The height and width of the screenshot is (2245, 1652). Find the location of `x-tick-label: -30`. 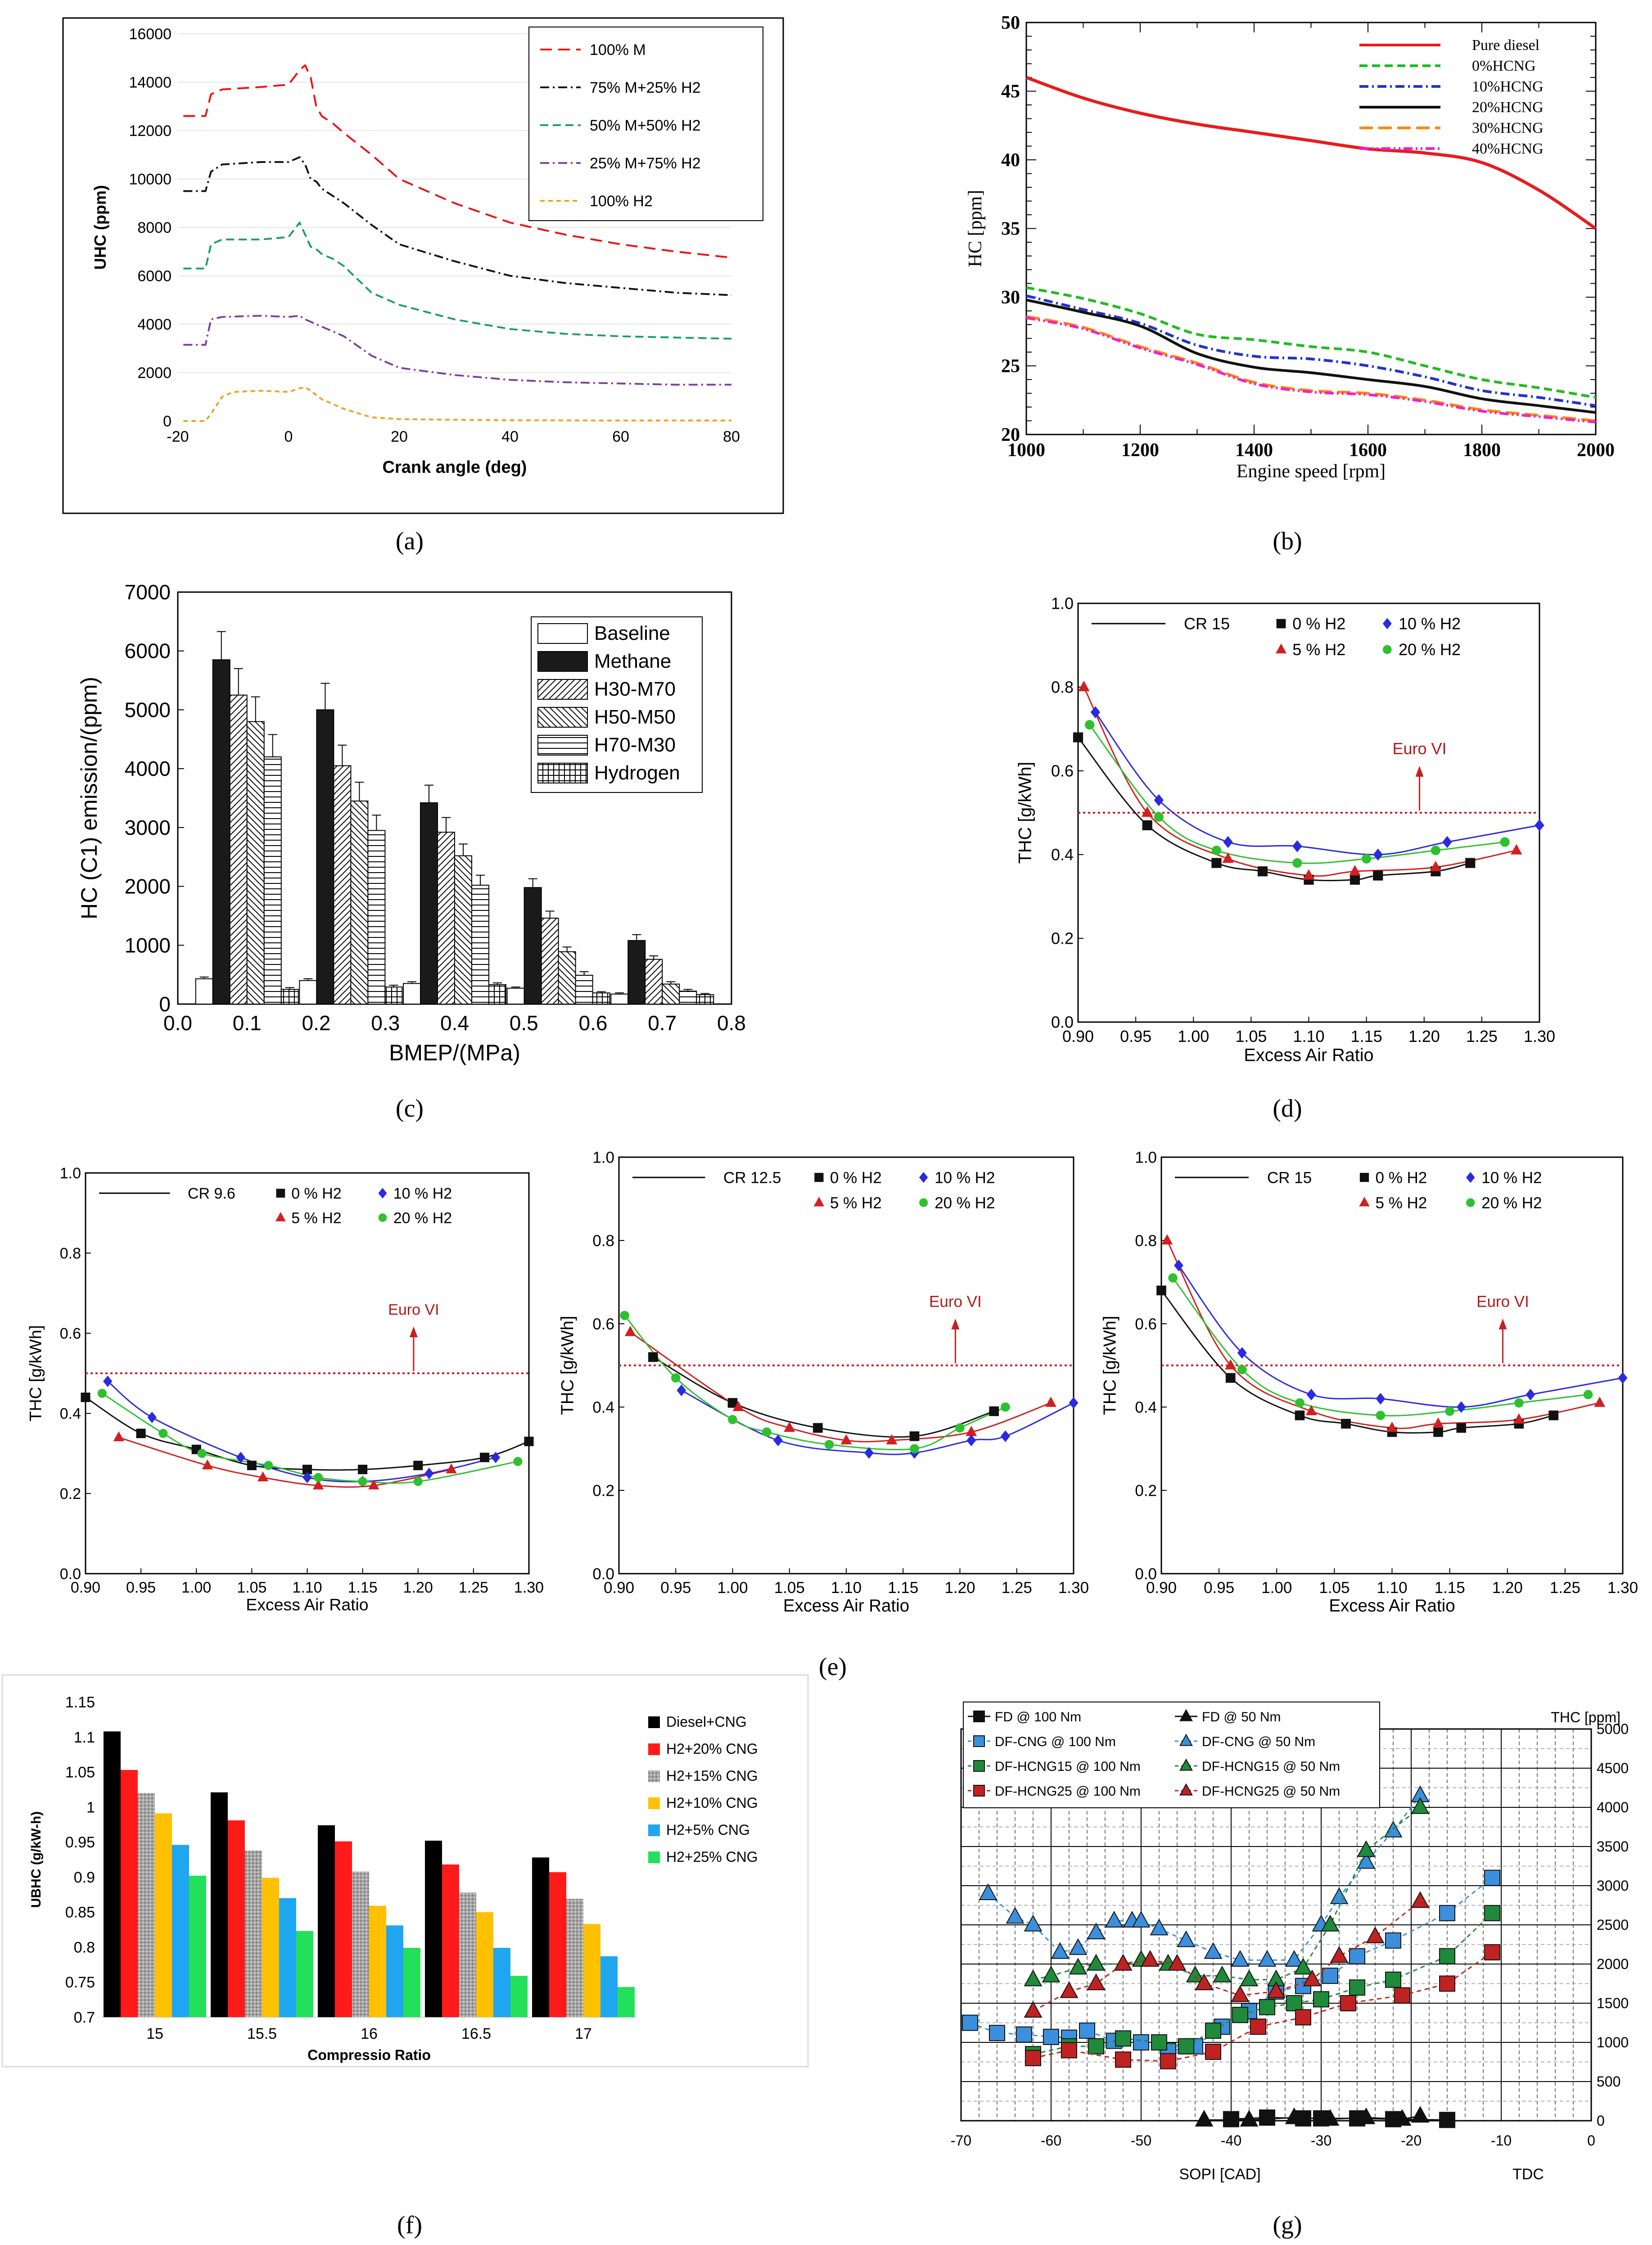

x-tick-label: -30 is located at coordinates (1321, 2140).